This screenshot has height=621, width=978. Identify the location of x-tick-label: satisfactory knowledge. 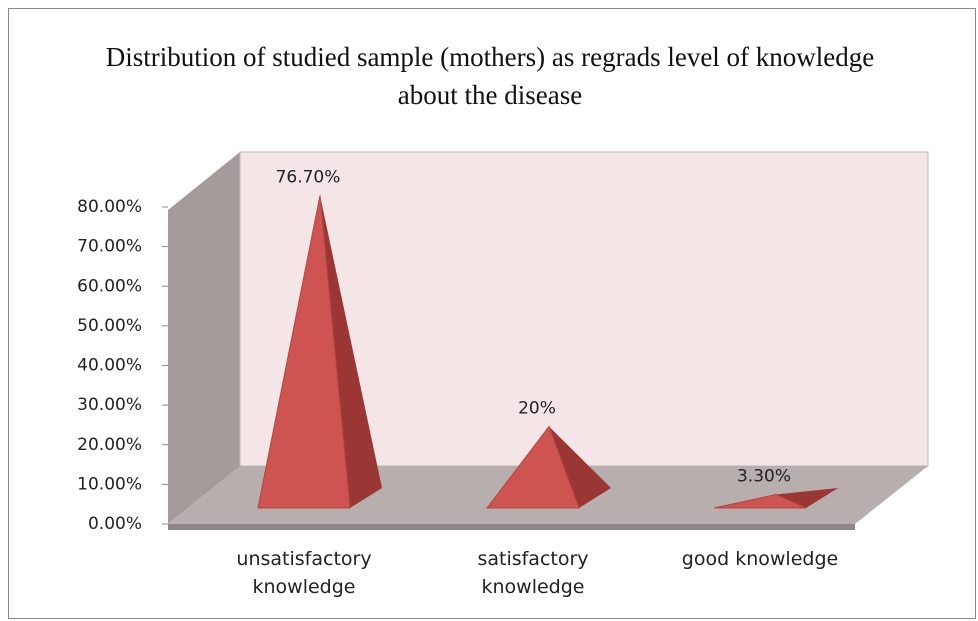
(533, 573).